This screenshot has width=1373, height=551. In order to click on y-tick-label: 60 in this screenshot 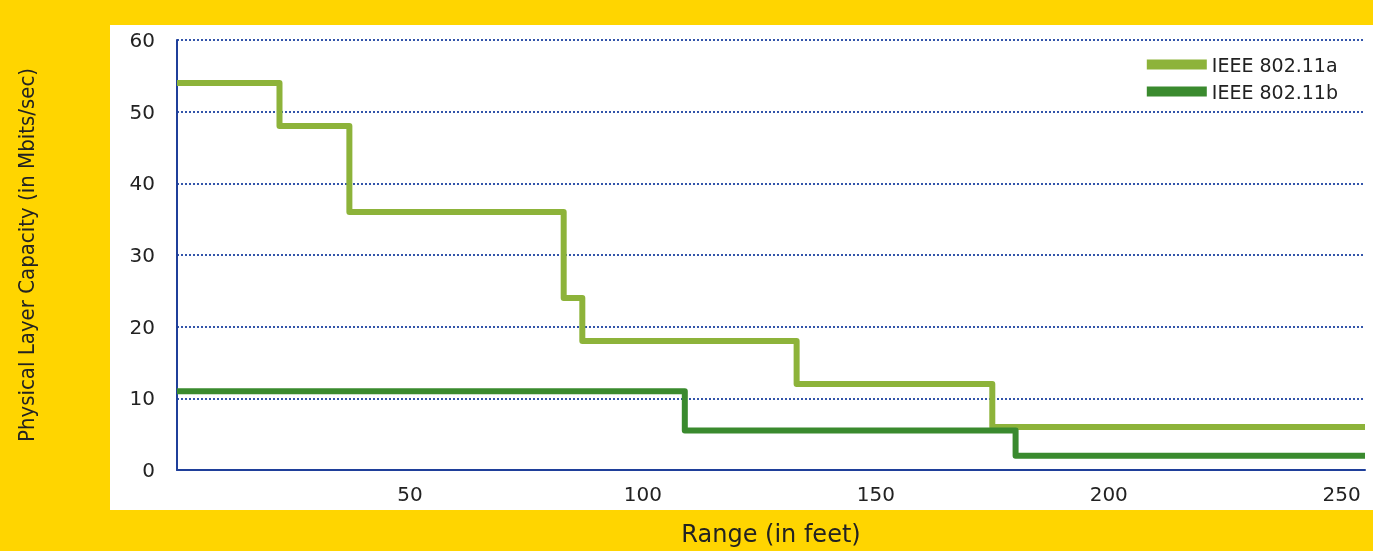, I will do `click(142, 40)`.